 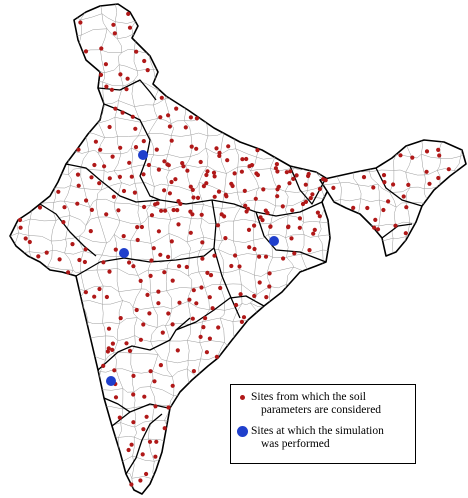 What do you see at coordinates (317, 431) in the screenshot?
I see `legend-simulation-sites-line1: Sites at which the simulation` at bounding box center [317, 431].